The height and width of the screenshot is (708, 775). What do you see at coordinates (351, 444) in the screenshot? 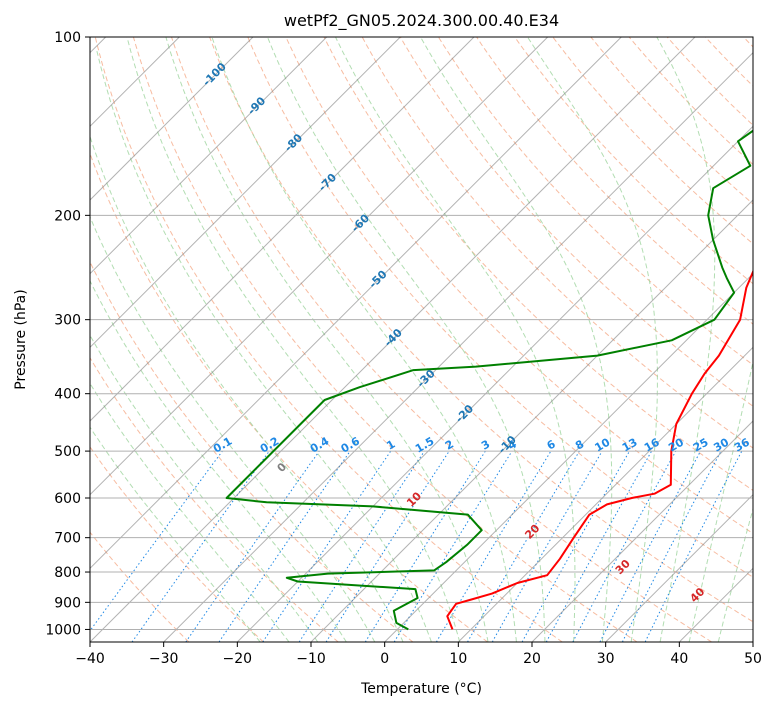
I see `mixing-ratio-label: 0.6` at bounding box center [351, 444].